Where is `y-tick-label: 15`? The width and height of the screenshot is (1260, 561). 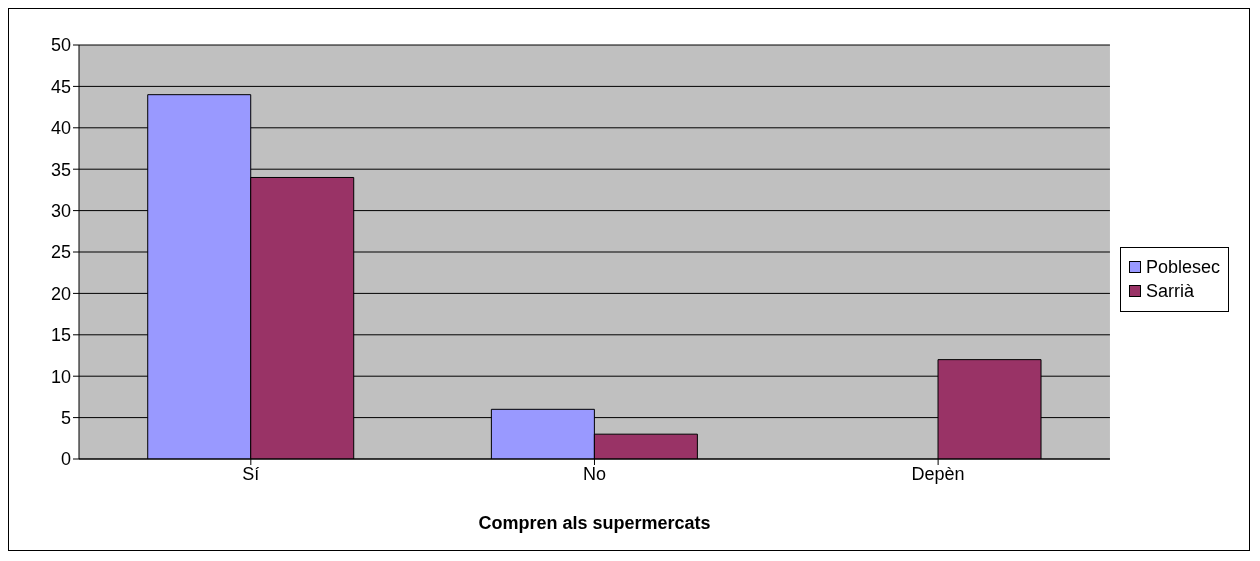 y-tick-label: 15 is located at coordinates (60, 335).